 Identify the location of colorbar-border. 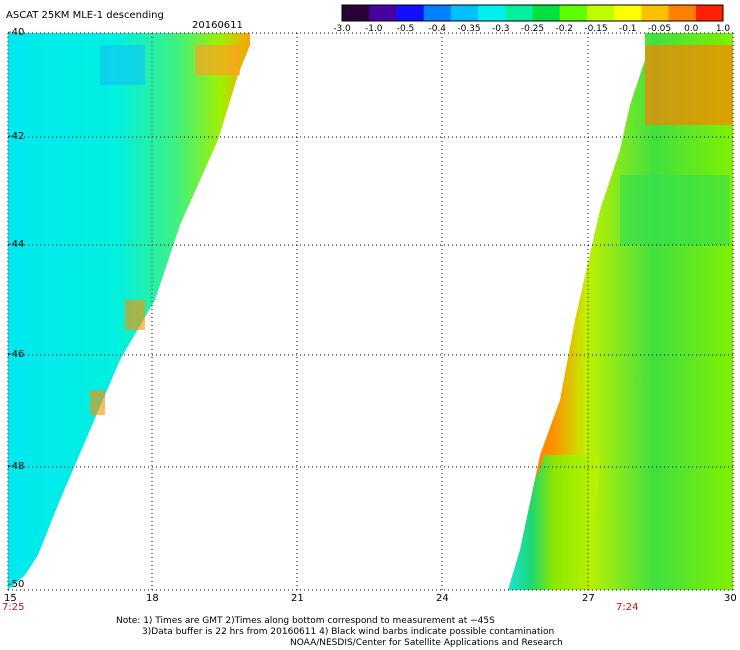
(532, 13).